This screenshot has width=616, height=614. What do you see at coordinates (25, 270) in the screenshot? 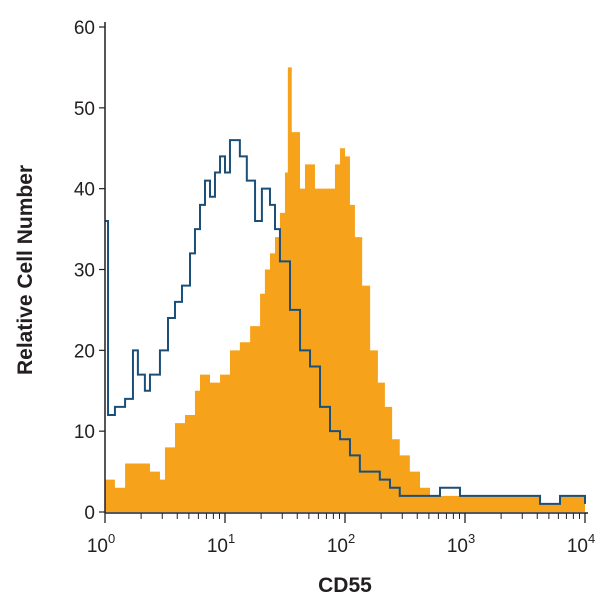
I see `y-axis-label: Relative Cell Number` at bounding box center [25, 270].